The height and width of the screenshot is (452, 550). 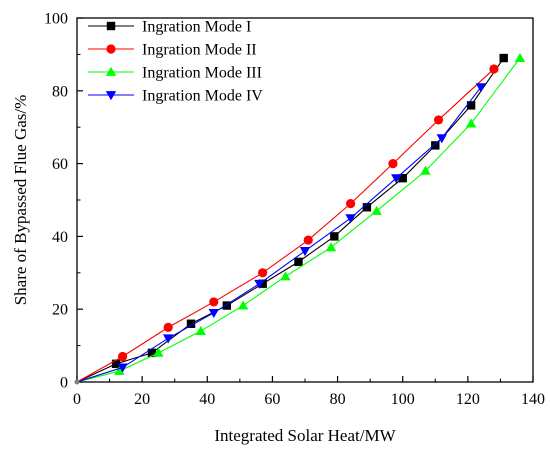 What do you see at coordinates (77, 399) in the screenshot?
I see `x-tick-label: 0` at bounding box center [77, 399].